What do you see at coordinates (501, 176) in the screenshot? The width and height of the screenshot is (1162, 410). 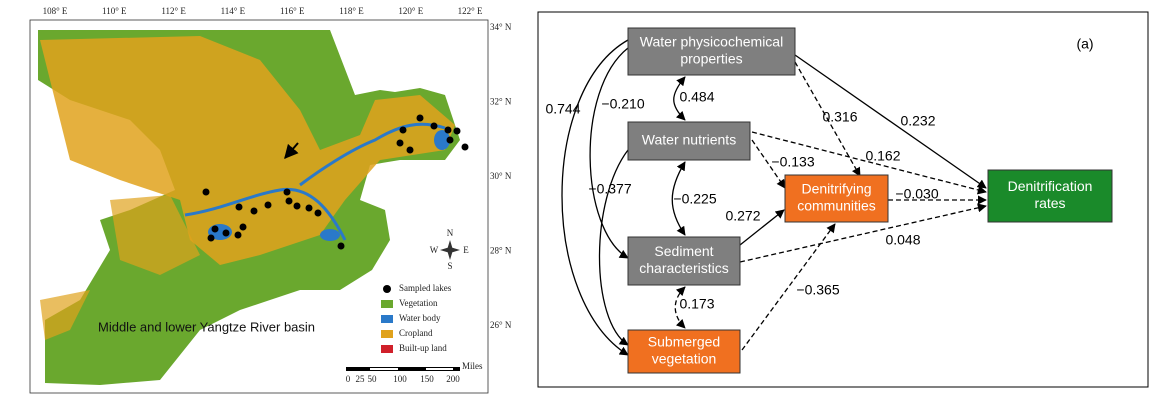 I see `latitude-label: 30° N` at bounding box center [501, 176].